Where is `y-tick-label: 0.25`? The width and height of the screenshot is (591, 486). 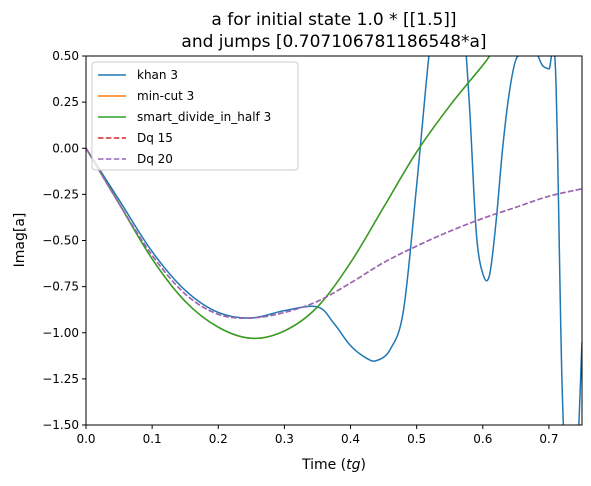 y-tick-label: 0.25 is located at coordinates (65, 102).